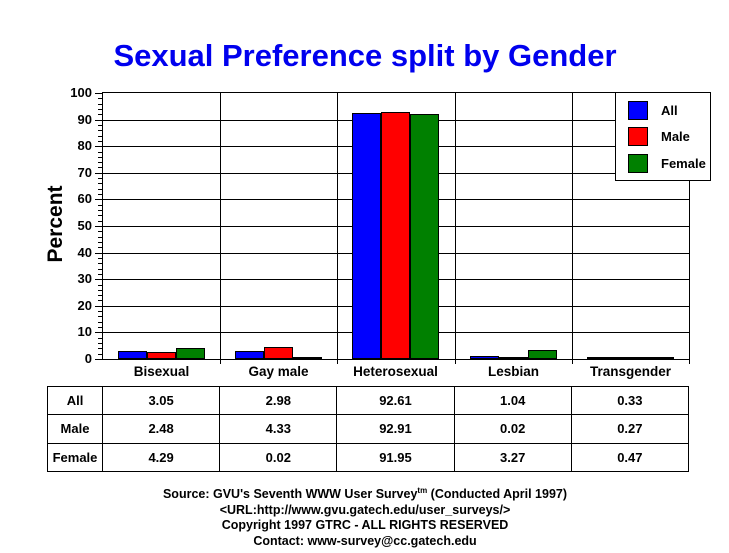 The width and height of the screenshot is (729, 553). Describe the element at coordinates (249, 355) in the screenshot. I see `bar-all-gay-male` at that location.